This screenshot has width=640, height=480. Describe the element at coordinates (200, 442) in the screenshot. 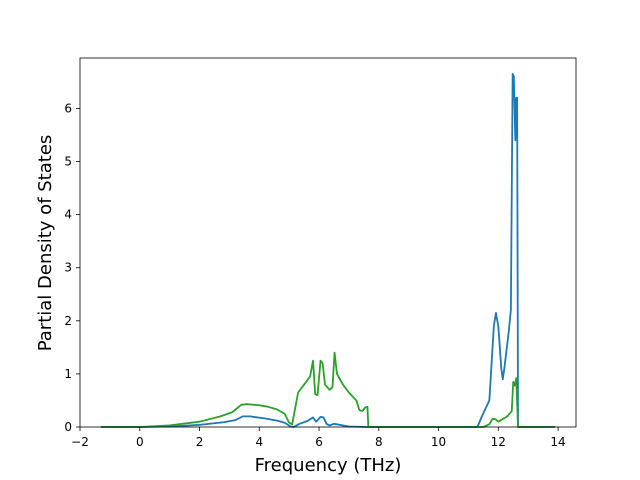

I see `x-tick-label: 2` at that location.